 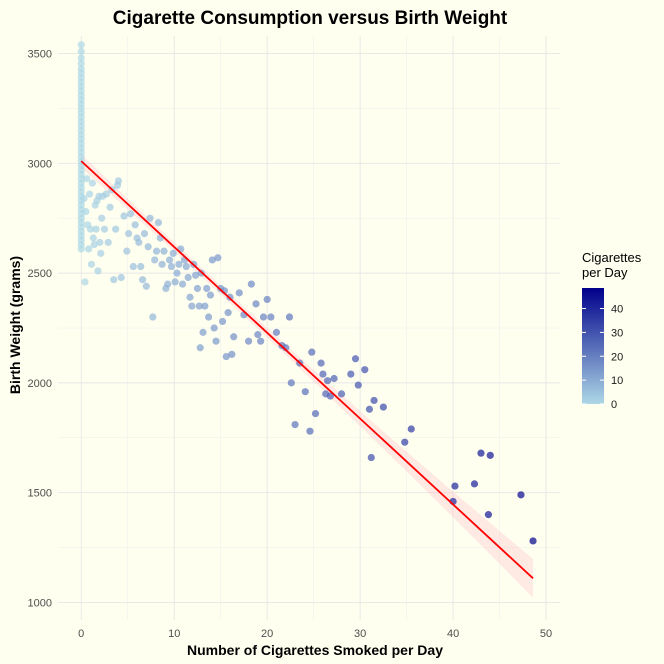 I want to click on legend-title-line2: per Day, so click(x=605, y=272).